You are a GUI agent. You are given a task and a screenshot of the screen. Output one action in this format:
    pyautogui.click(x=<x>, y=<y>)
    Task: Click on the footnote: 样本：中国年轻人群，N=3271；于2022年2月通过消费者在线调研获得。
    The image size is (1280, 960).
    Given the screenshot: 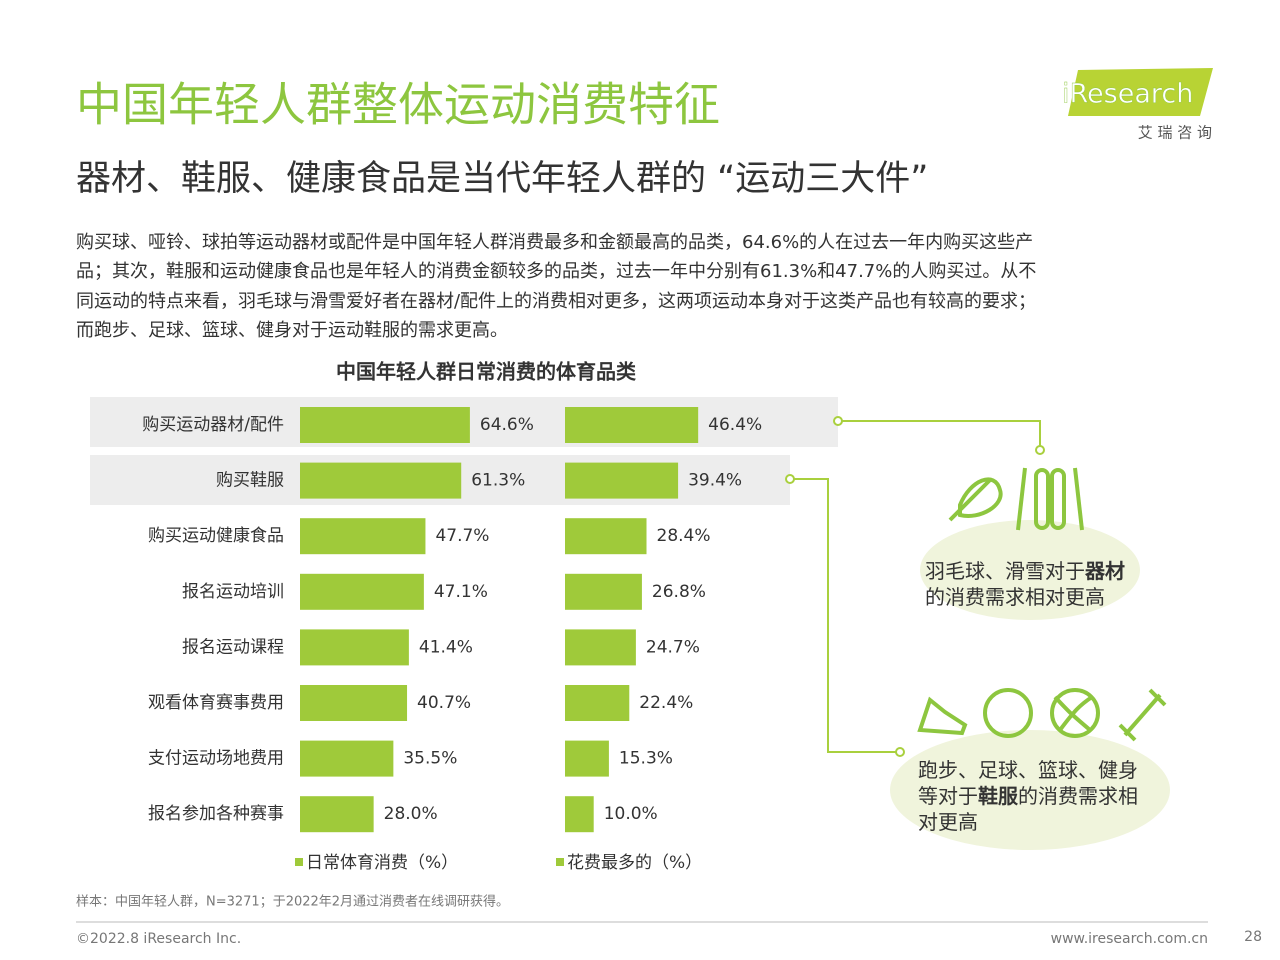 What is the action you would take?
    pyautogui.click(x=292, y=902)
    